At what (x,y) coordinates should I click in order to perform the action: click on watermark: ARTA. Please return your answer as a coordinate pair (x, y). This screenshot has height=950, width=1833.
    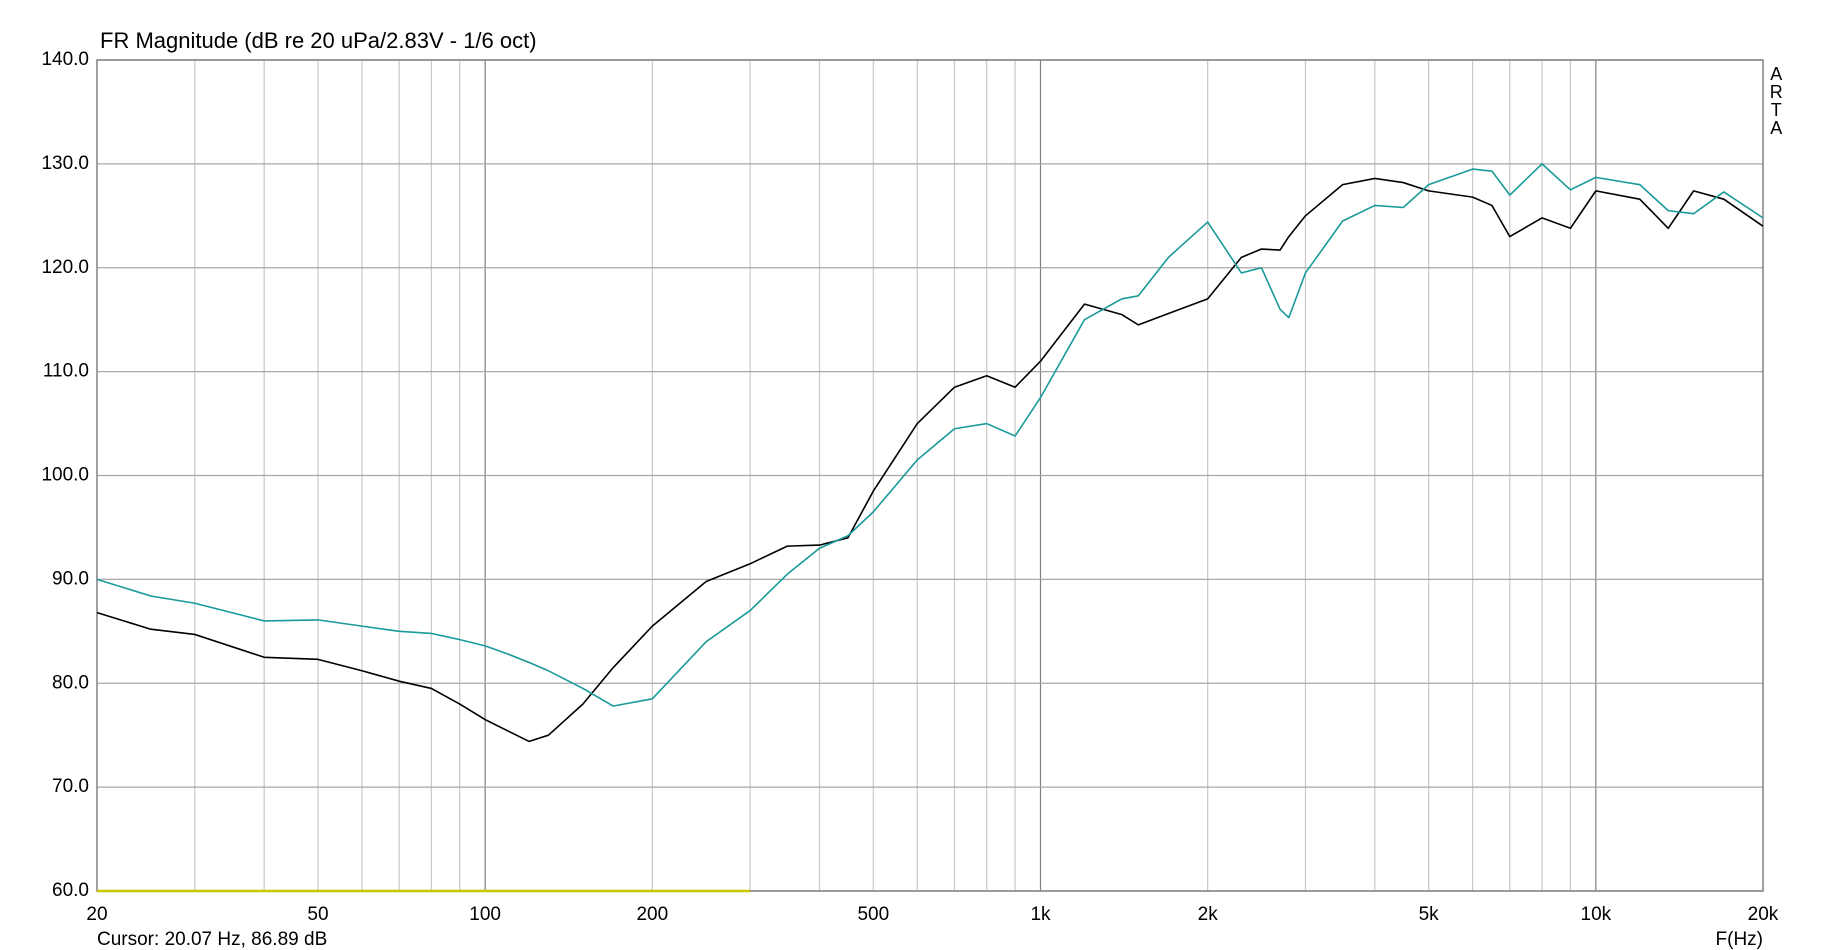
    Looking at the image, I should click on (1776, 100).